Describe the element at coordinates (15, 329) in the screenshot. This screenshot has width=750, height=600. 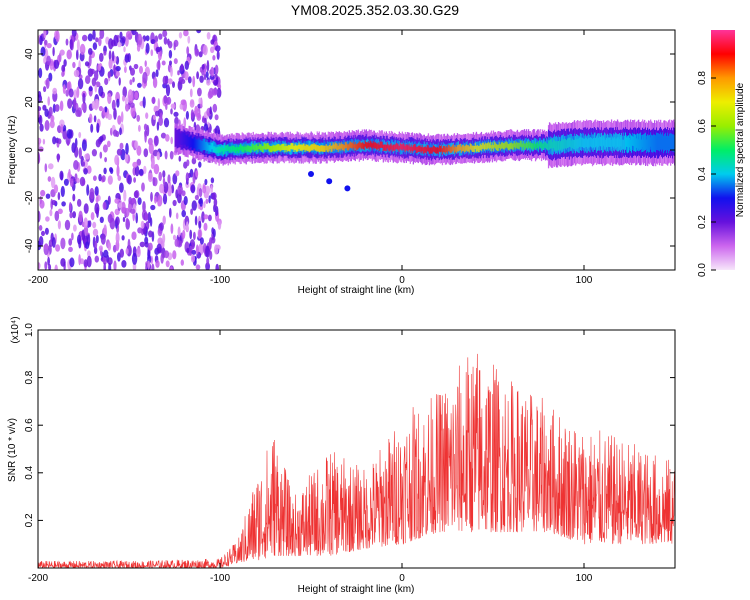
I see `snr-multiplier: (x10⁴)` at that location.